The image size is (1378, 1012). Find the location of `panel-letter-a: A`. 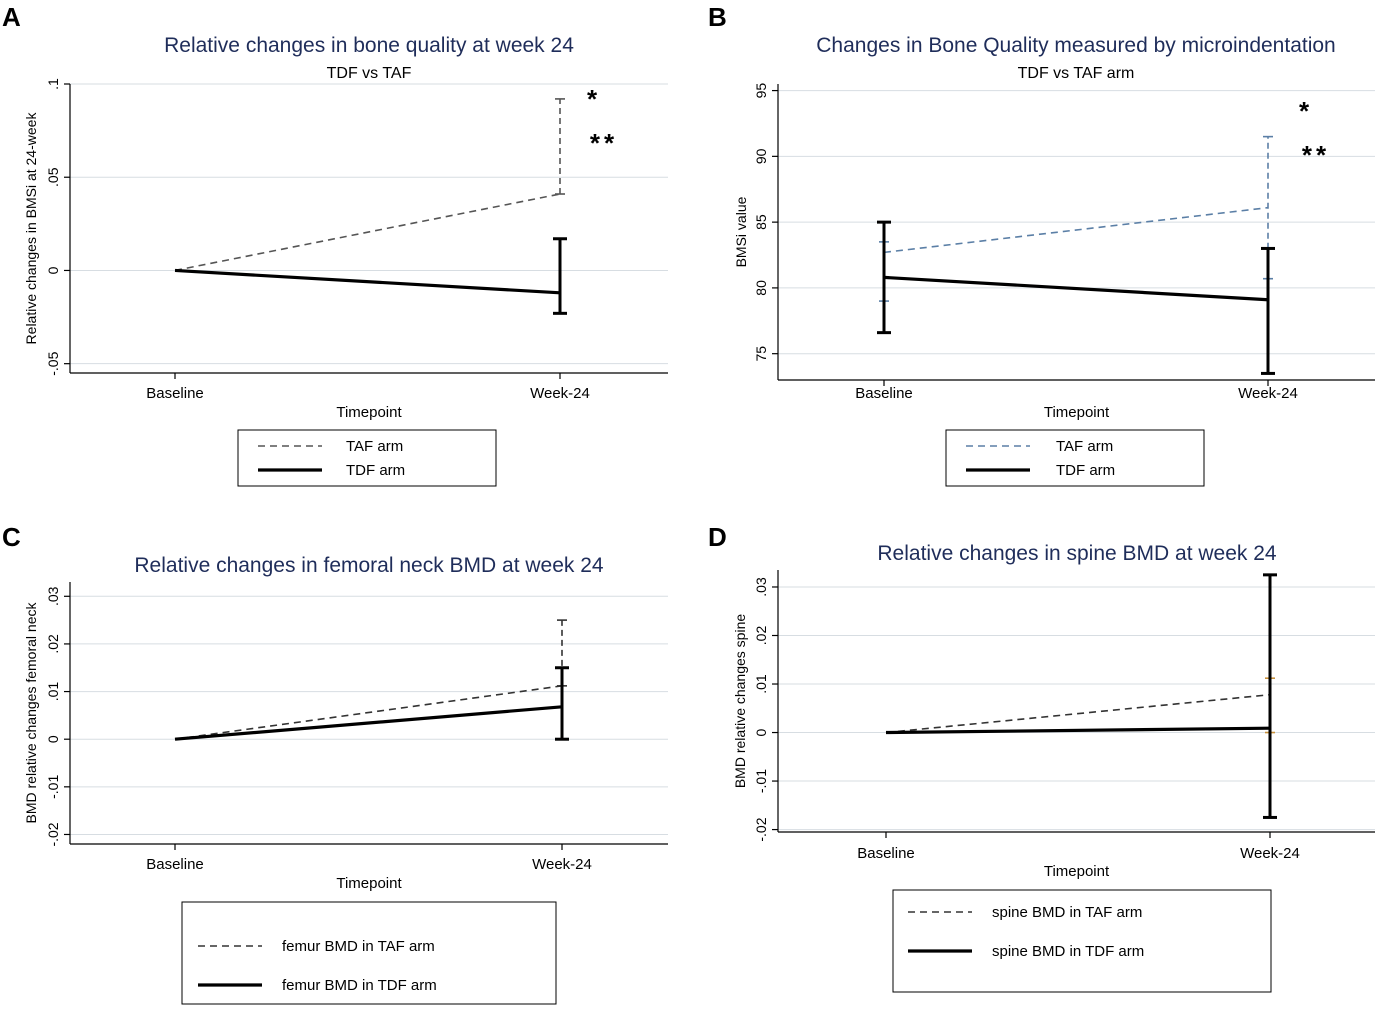

panel-letter-a: A is located at coordinates (11, 17).